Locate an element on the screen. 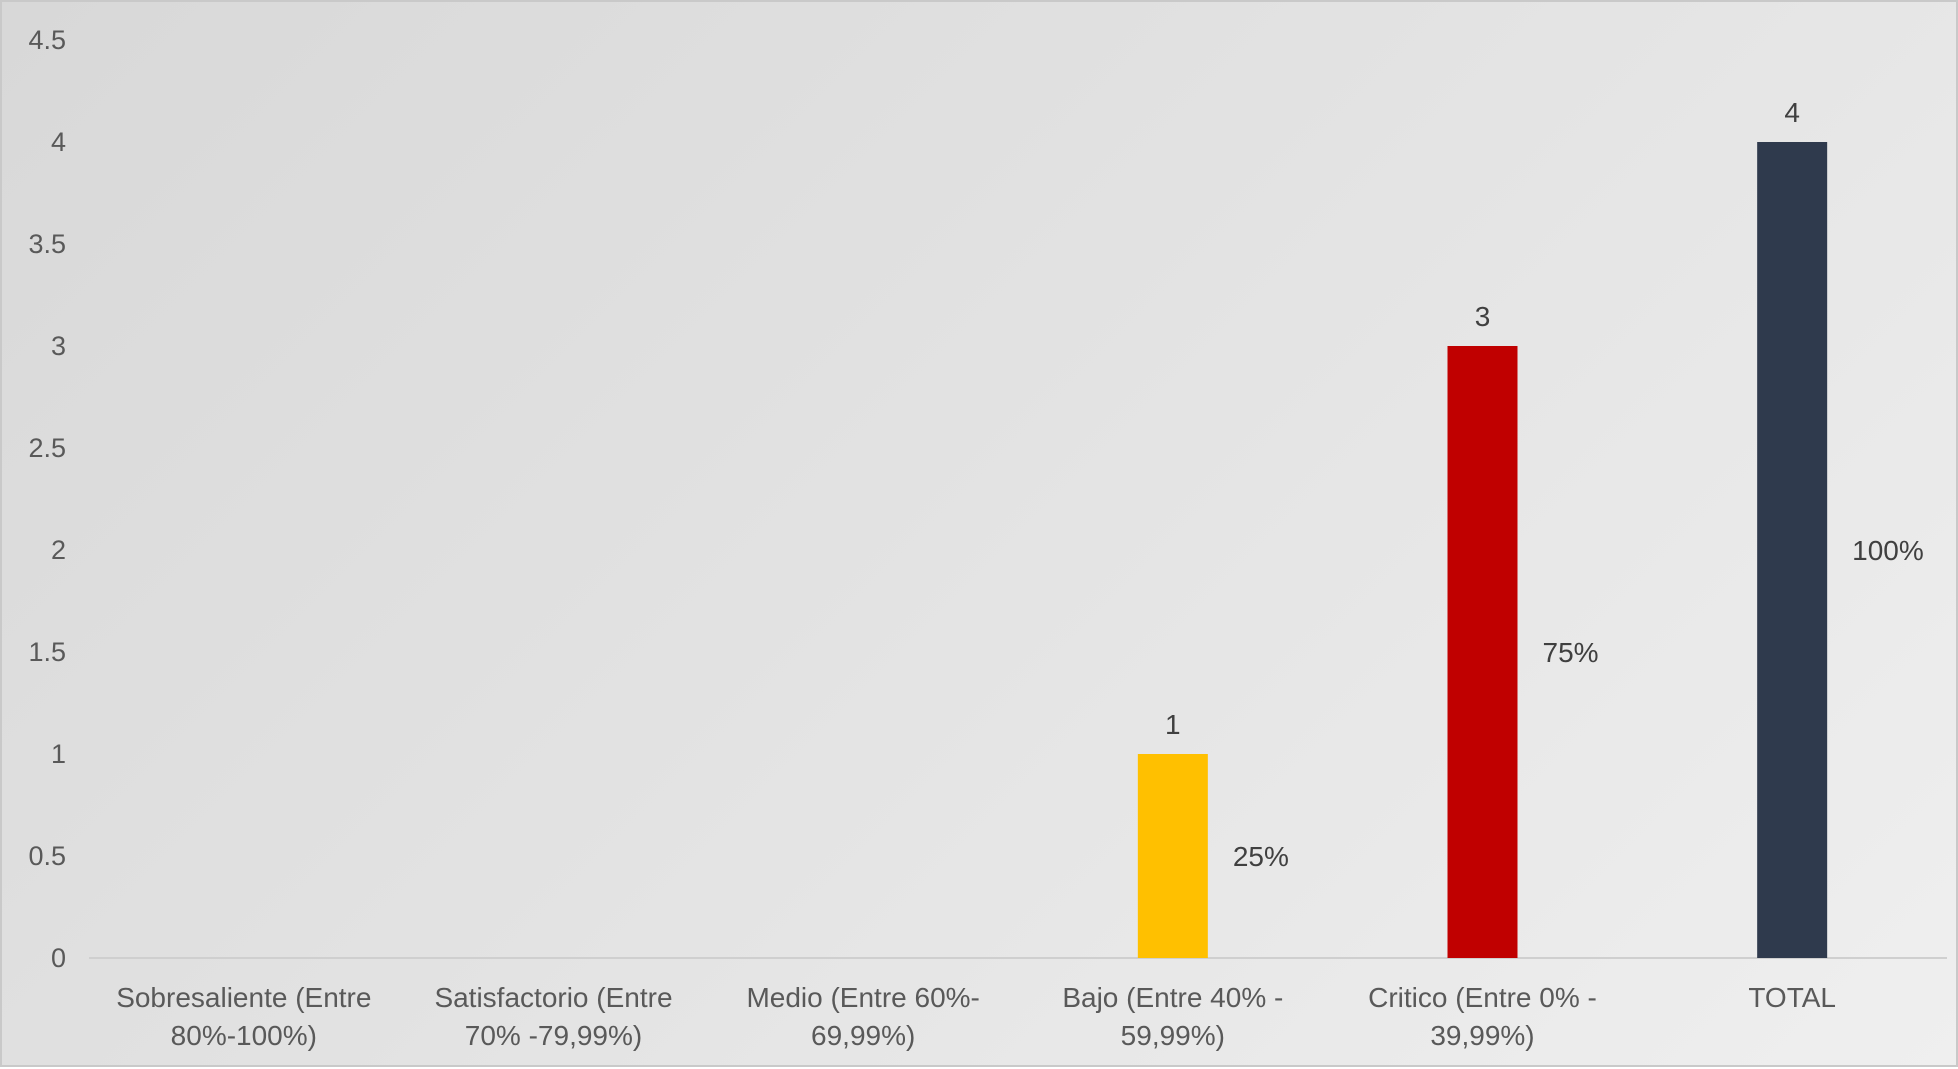  y-tick-label: 2.5 is located at coordinates (47, 448).